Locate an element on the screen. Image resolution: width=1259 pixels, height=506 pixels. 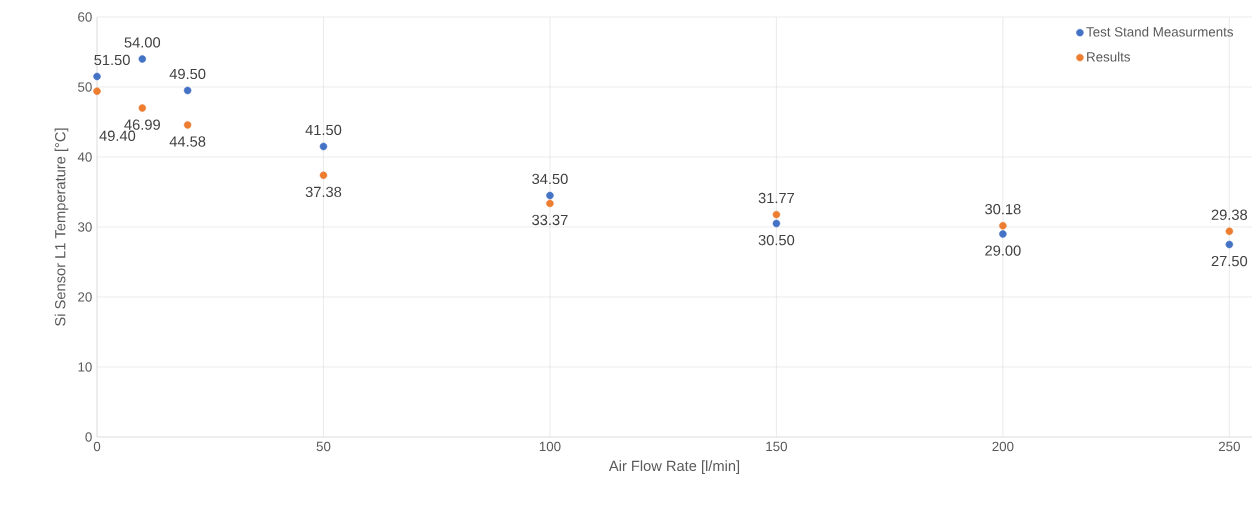
x-tick-label: 250 is located at coordinates (1229, 446).